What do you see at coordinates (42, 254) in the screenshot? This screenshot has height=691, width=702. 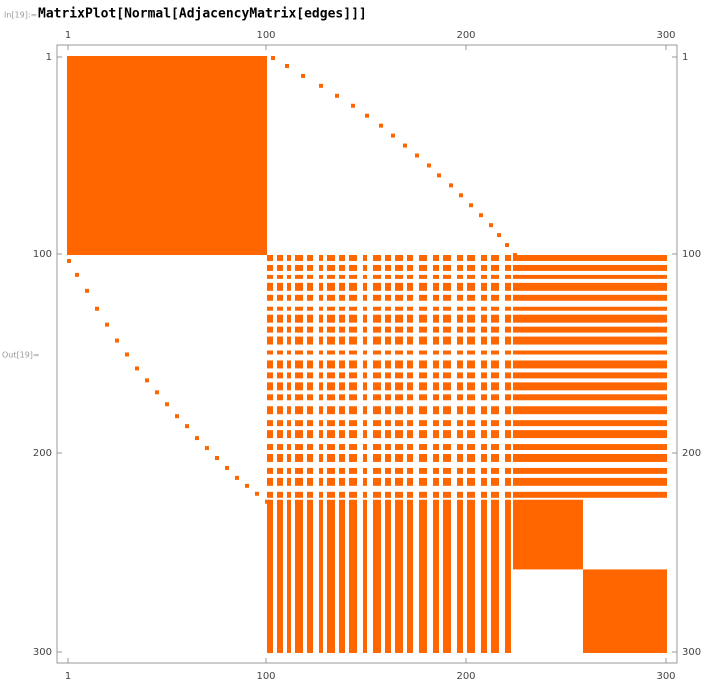 I see `y-tick-label: 100` at bounding box center [42, 254].